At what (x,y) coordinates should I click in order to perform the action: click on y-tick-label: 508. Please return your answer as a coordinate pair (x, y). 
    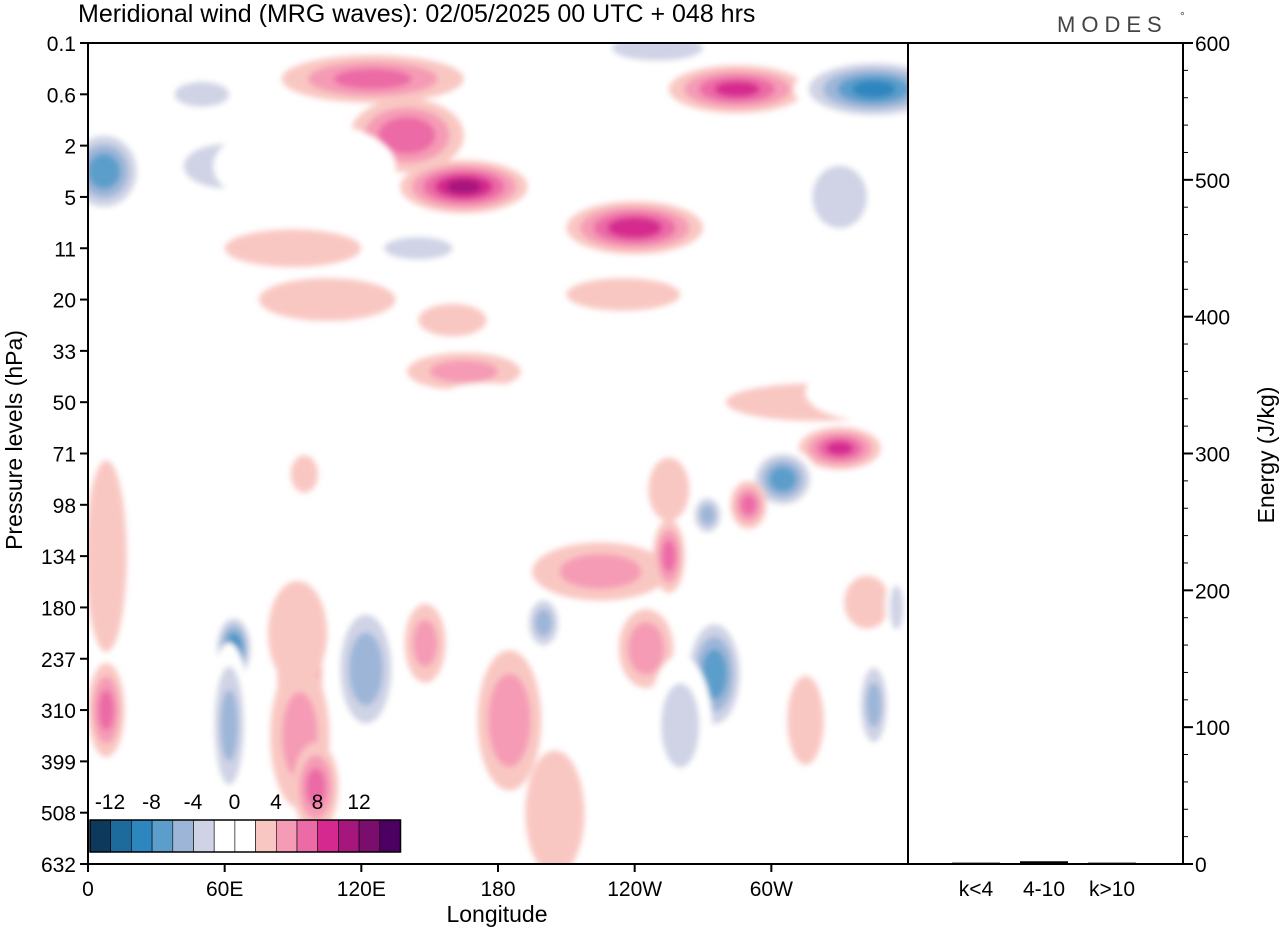
    Looking at the image, I should click on (58, 814).